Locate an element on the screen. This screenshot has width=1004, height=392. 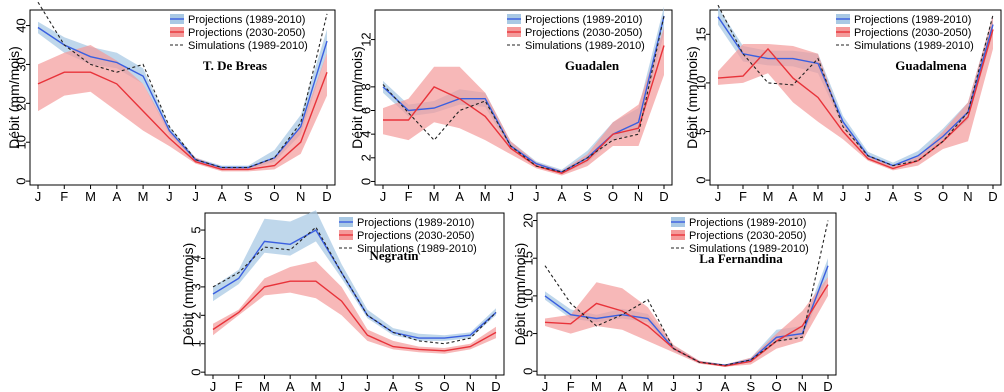
y-tick-label: 6 is located at coordinates (366, 110).